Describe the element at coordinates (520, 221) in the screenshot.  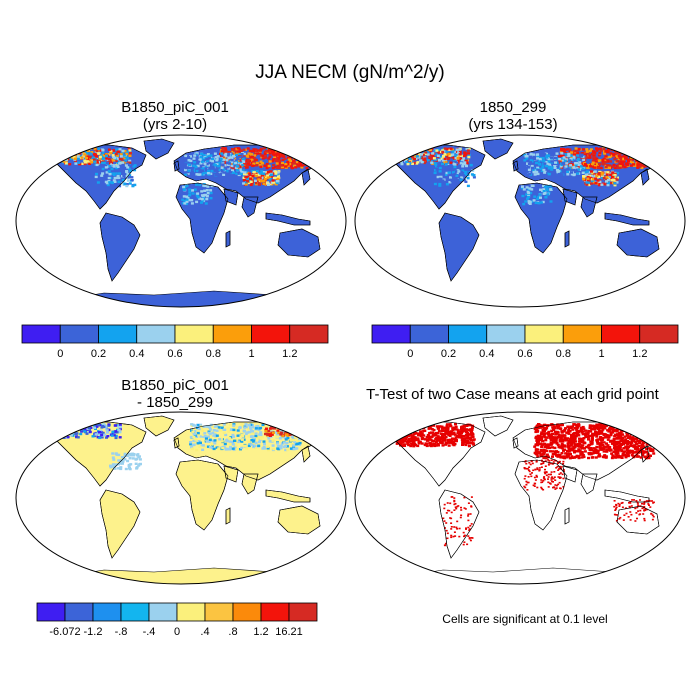
I see `map-content` at that location.